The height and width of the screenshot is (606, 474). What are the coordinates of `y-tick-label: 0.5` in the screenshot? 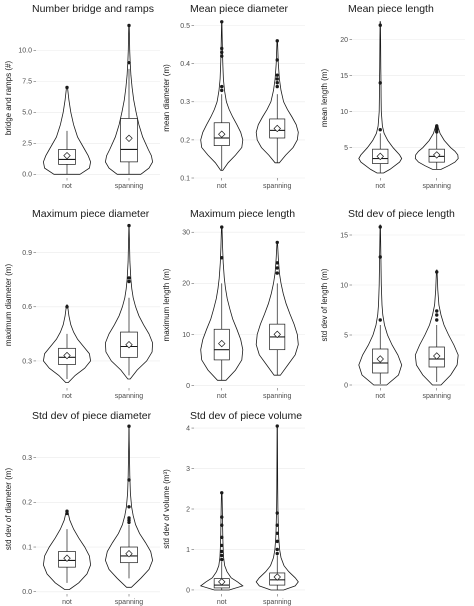 It's located at (185, 26).